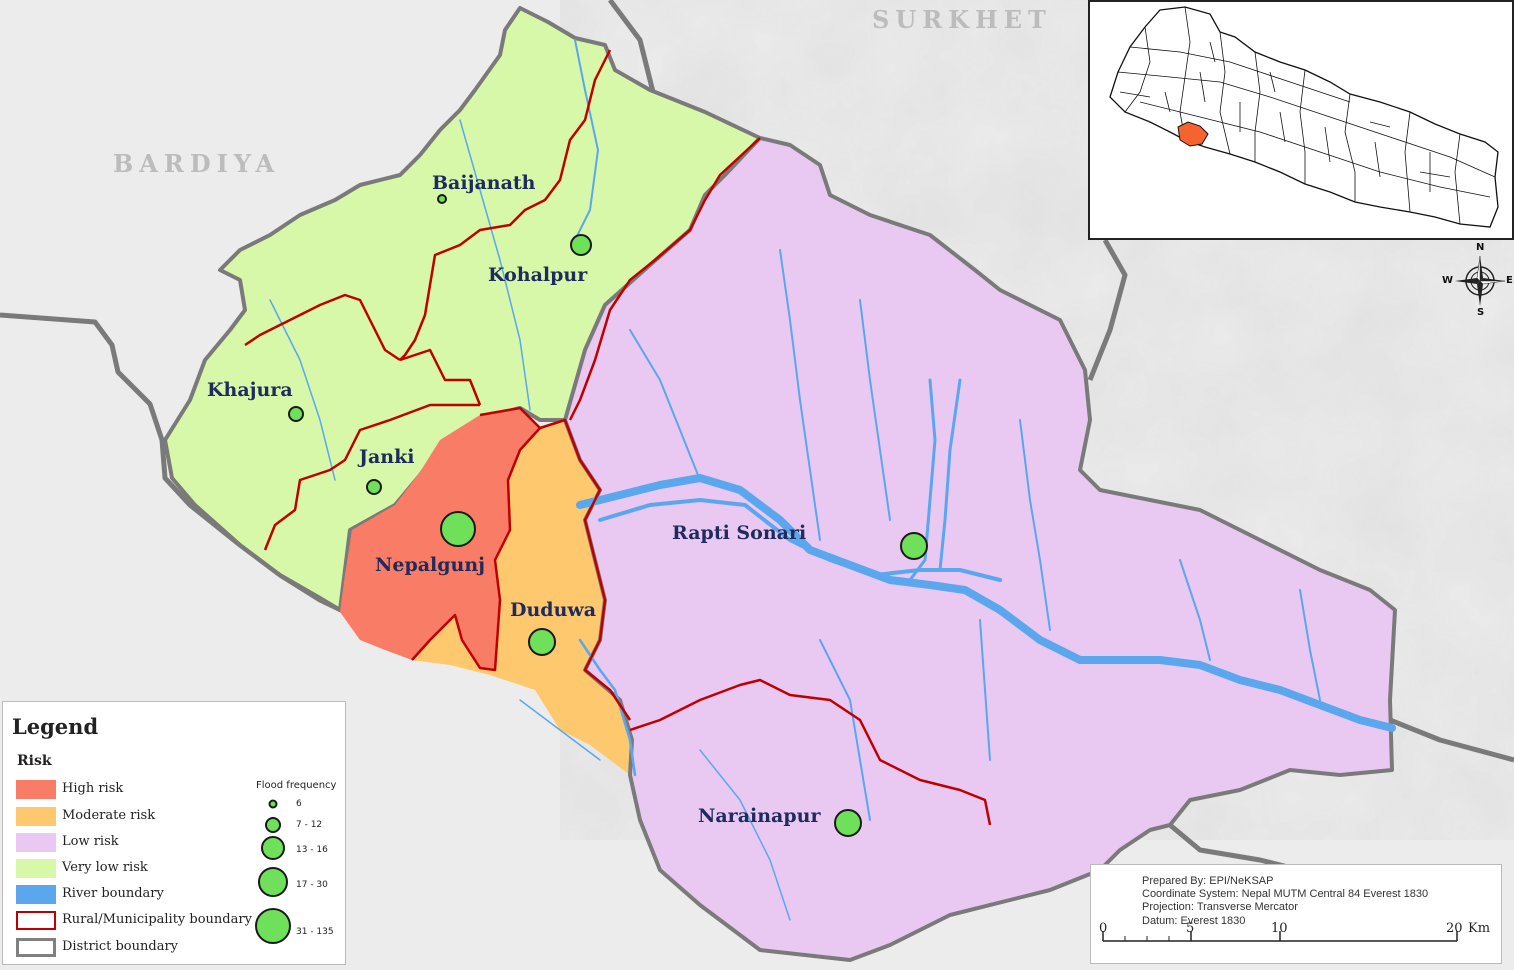  Describe the element at coordinates (36, 816) in the screenshot. I see `moderate-risk-swatch` at that location.